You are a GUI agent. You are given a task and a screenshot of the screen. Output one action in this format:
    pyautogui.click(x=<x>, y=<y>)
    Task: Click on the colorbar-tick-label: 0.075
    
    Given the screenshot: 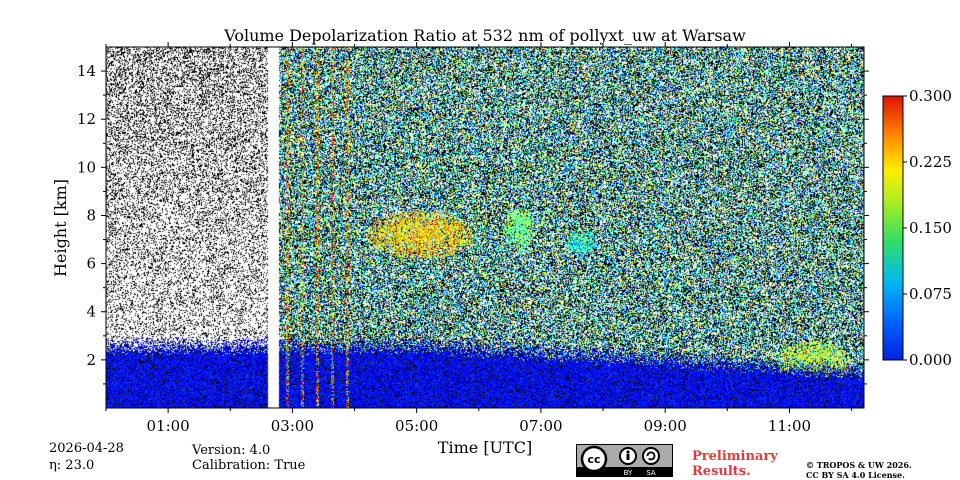 What is the action you would take?
    pyautogui.click(x=930, y=294)
    